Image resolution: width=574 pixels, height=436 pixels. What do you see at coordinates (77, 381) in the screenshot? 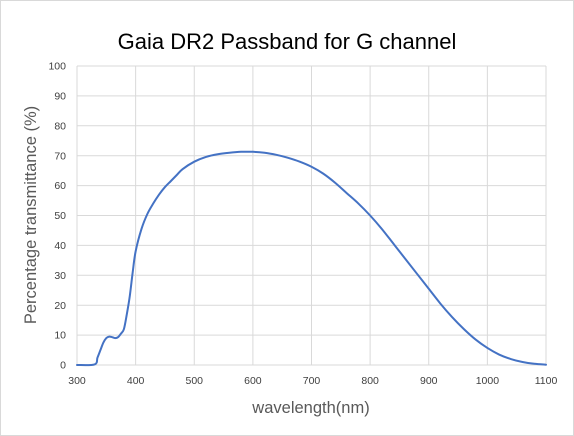
I see `x-tick-label: 300` at bounding box center [77, 381].